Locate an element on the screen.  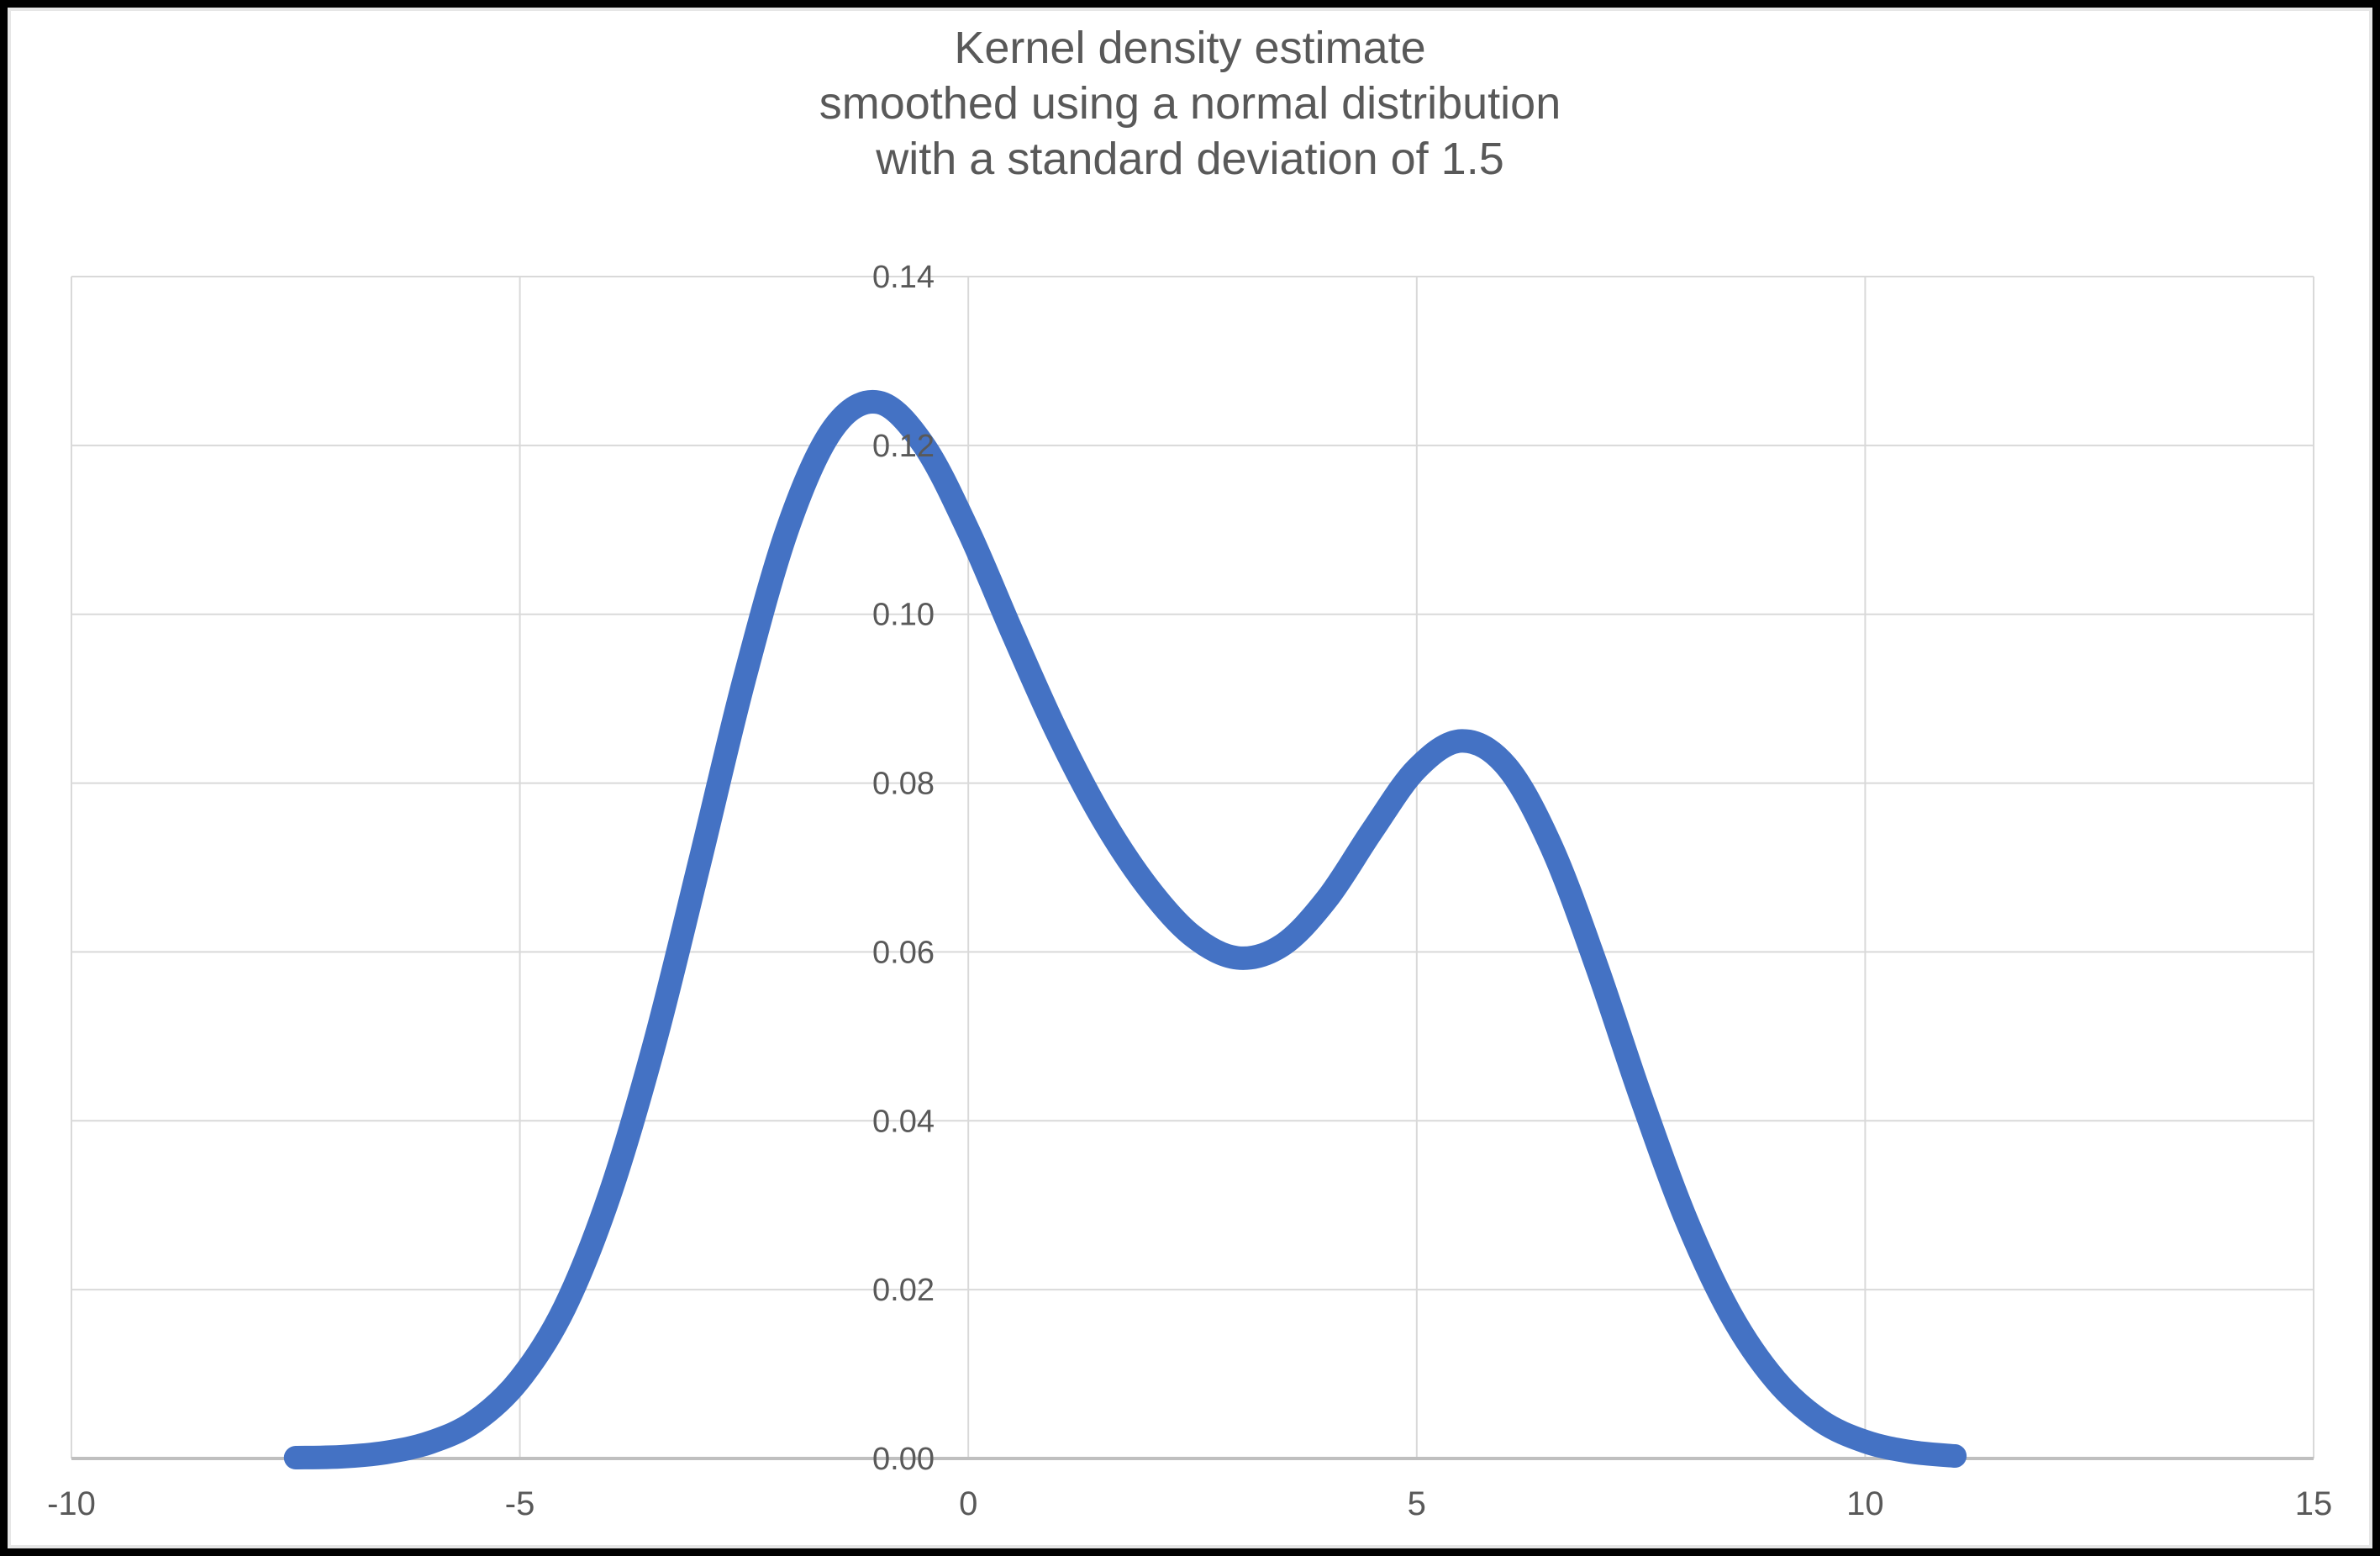
chart-title-line-2: smoothed using a normal distribution is located at coordinates (1190, 104).